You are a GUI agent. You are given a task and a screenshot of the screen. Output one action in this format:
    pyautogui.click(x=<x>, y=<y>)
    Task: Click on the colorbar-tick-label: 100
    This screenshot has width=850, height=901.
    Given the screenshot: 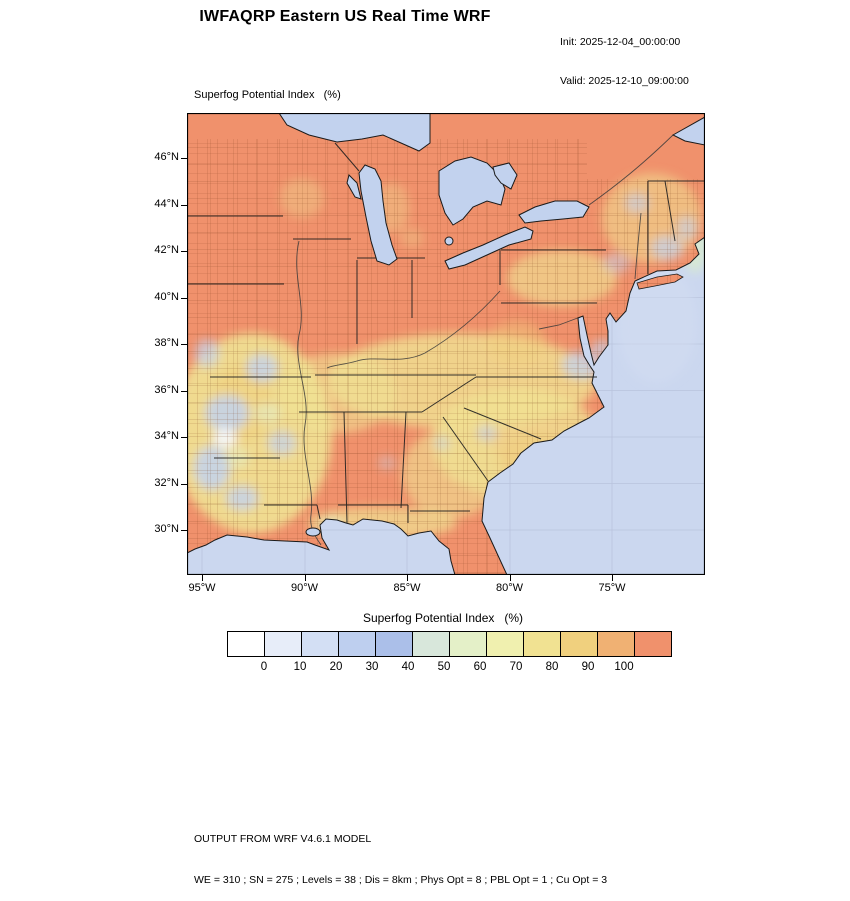 What is the action you would take?
    pyautogui.click(x=624, y=667)
    